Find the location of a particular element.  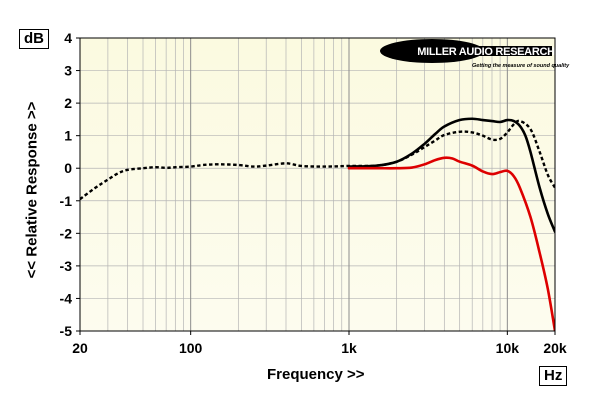

y-tick-label: 1 is located at coordinates (68, 136).